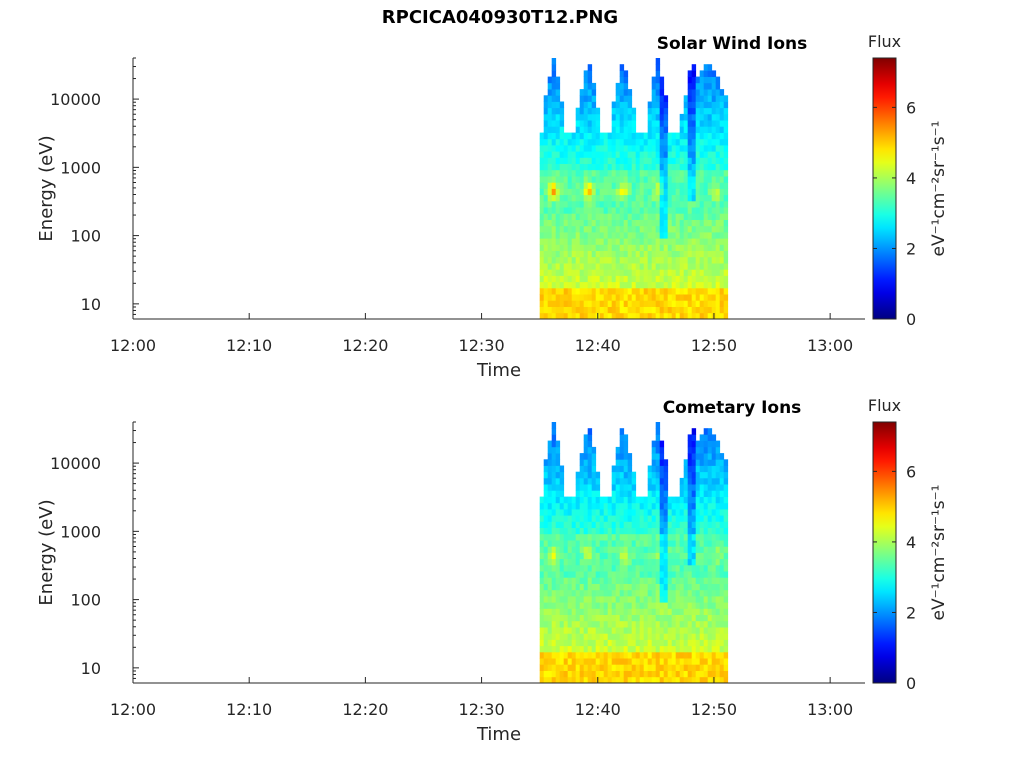 The image size is (1024, 768). What do you see at coordinates (46, 188) in the screenshot?
I see `y-axis-label: Energy (eV)` at bounding box center [46, 188].